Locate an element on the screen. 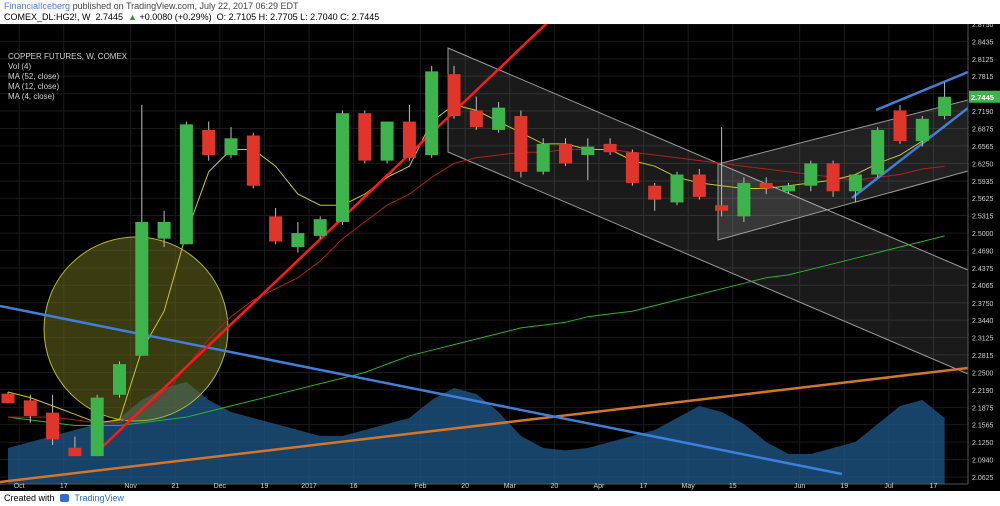  price-tick-label: 2.8435 is located at coordinates (983, 43).